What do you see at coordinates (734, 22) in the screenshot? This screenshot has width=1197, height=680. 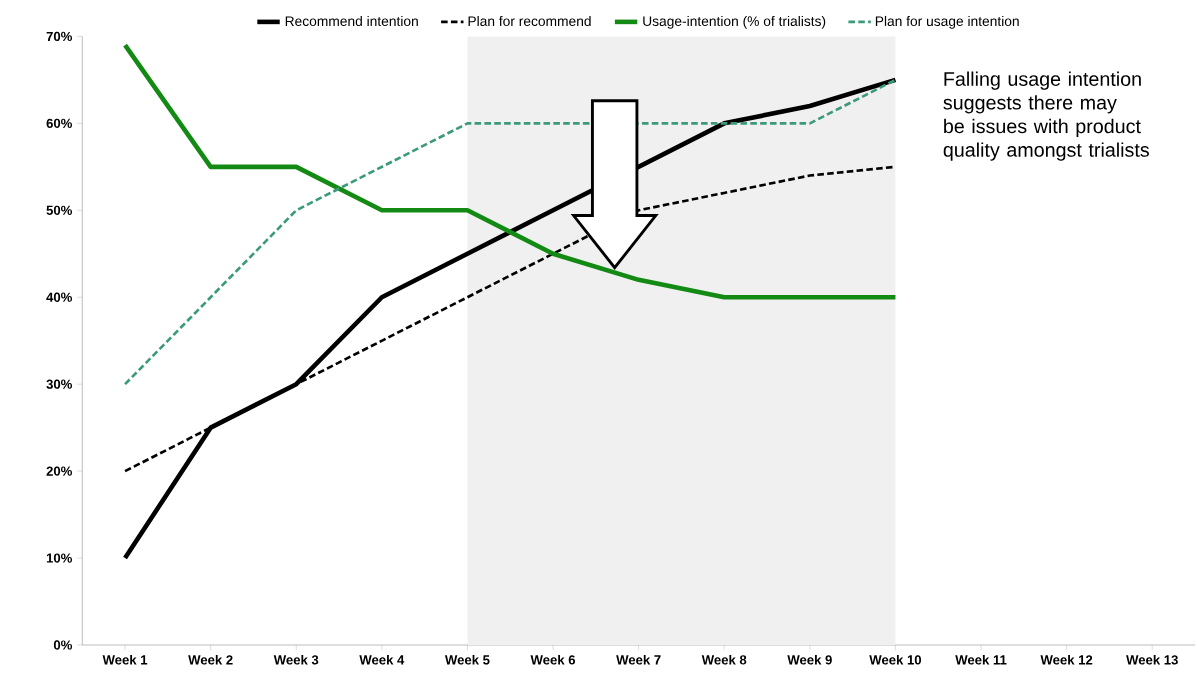 I see `legend-label: Usage-intention (% of trialists)` at bounding box center [734, 22].